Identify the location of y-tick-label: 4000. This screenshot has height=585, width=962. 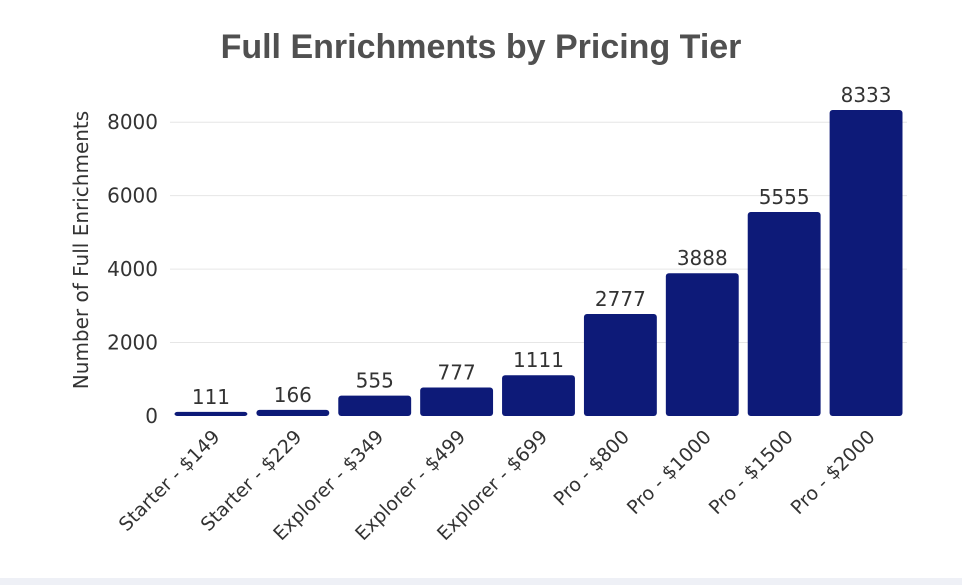
(132, 269).